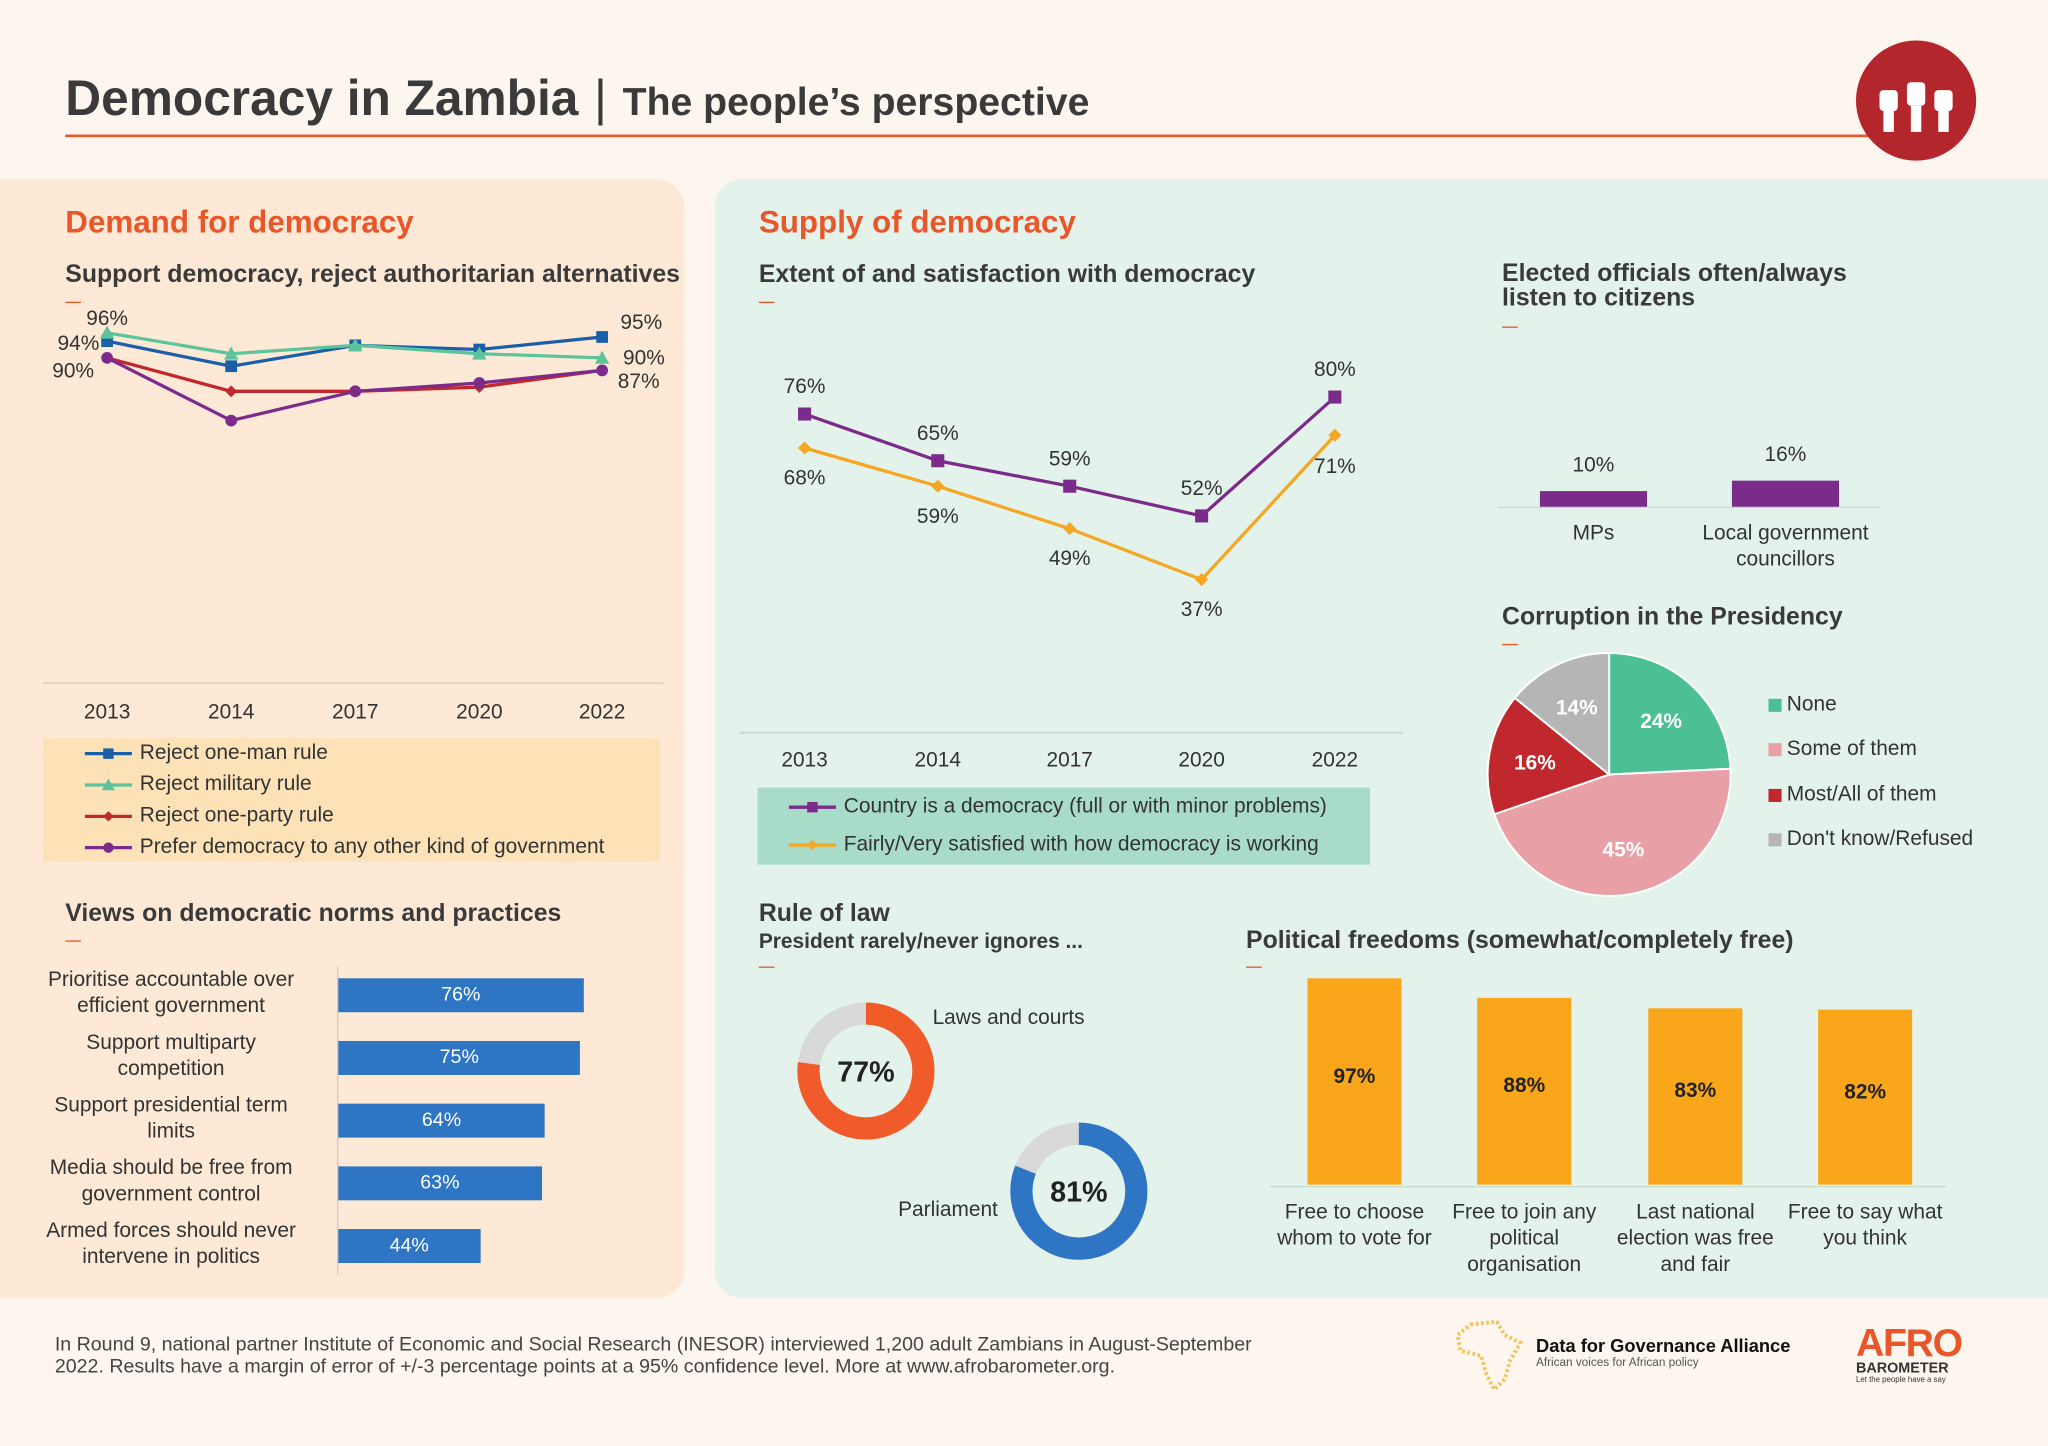 Image resolution: width=2048 pixels, height=1446 pixels. What do you see at coordinates (1661, 721) in the screenshot?
I see `slice-label: 24%` at bounding box center [1661, 721].